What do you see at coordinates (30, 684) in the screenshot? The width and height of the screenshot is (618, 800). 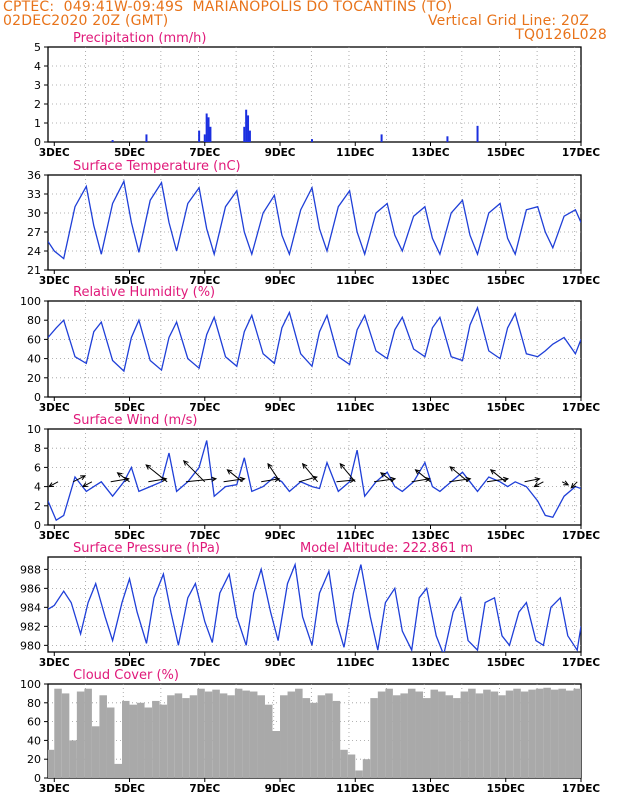 I see `y-tick-label: 100` at bounding box center [30, 684].